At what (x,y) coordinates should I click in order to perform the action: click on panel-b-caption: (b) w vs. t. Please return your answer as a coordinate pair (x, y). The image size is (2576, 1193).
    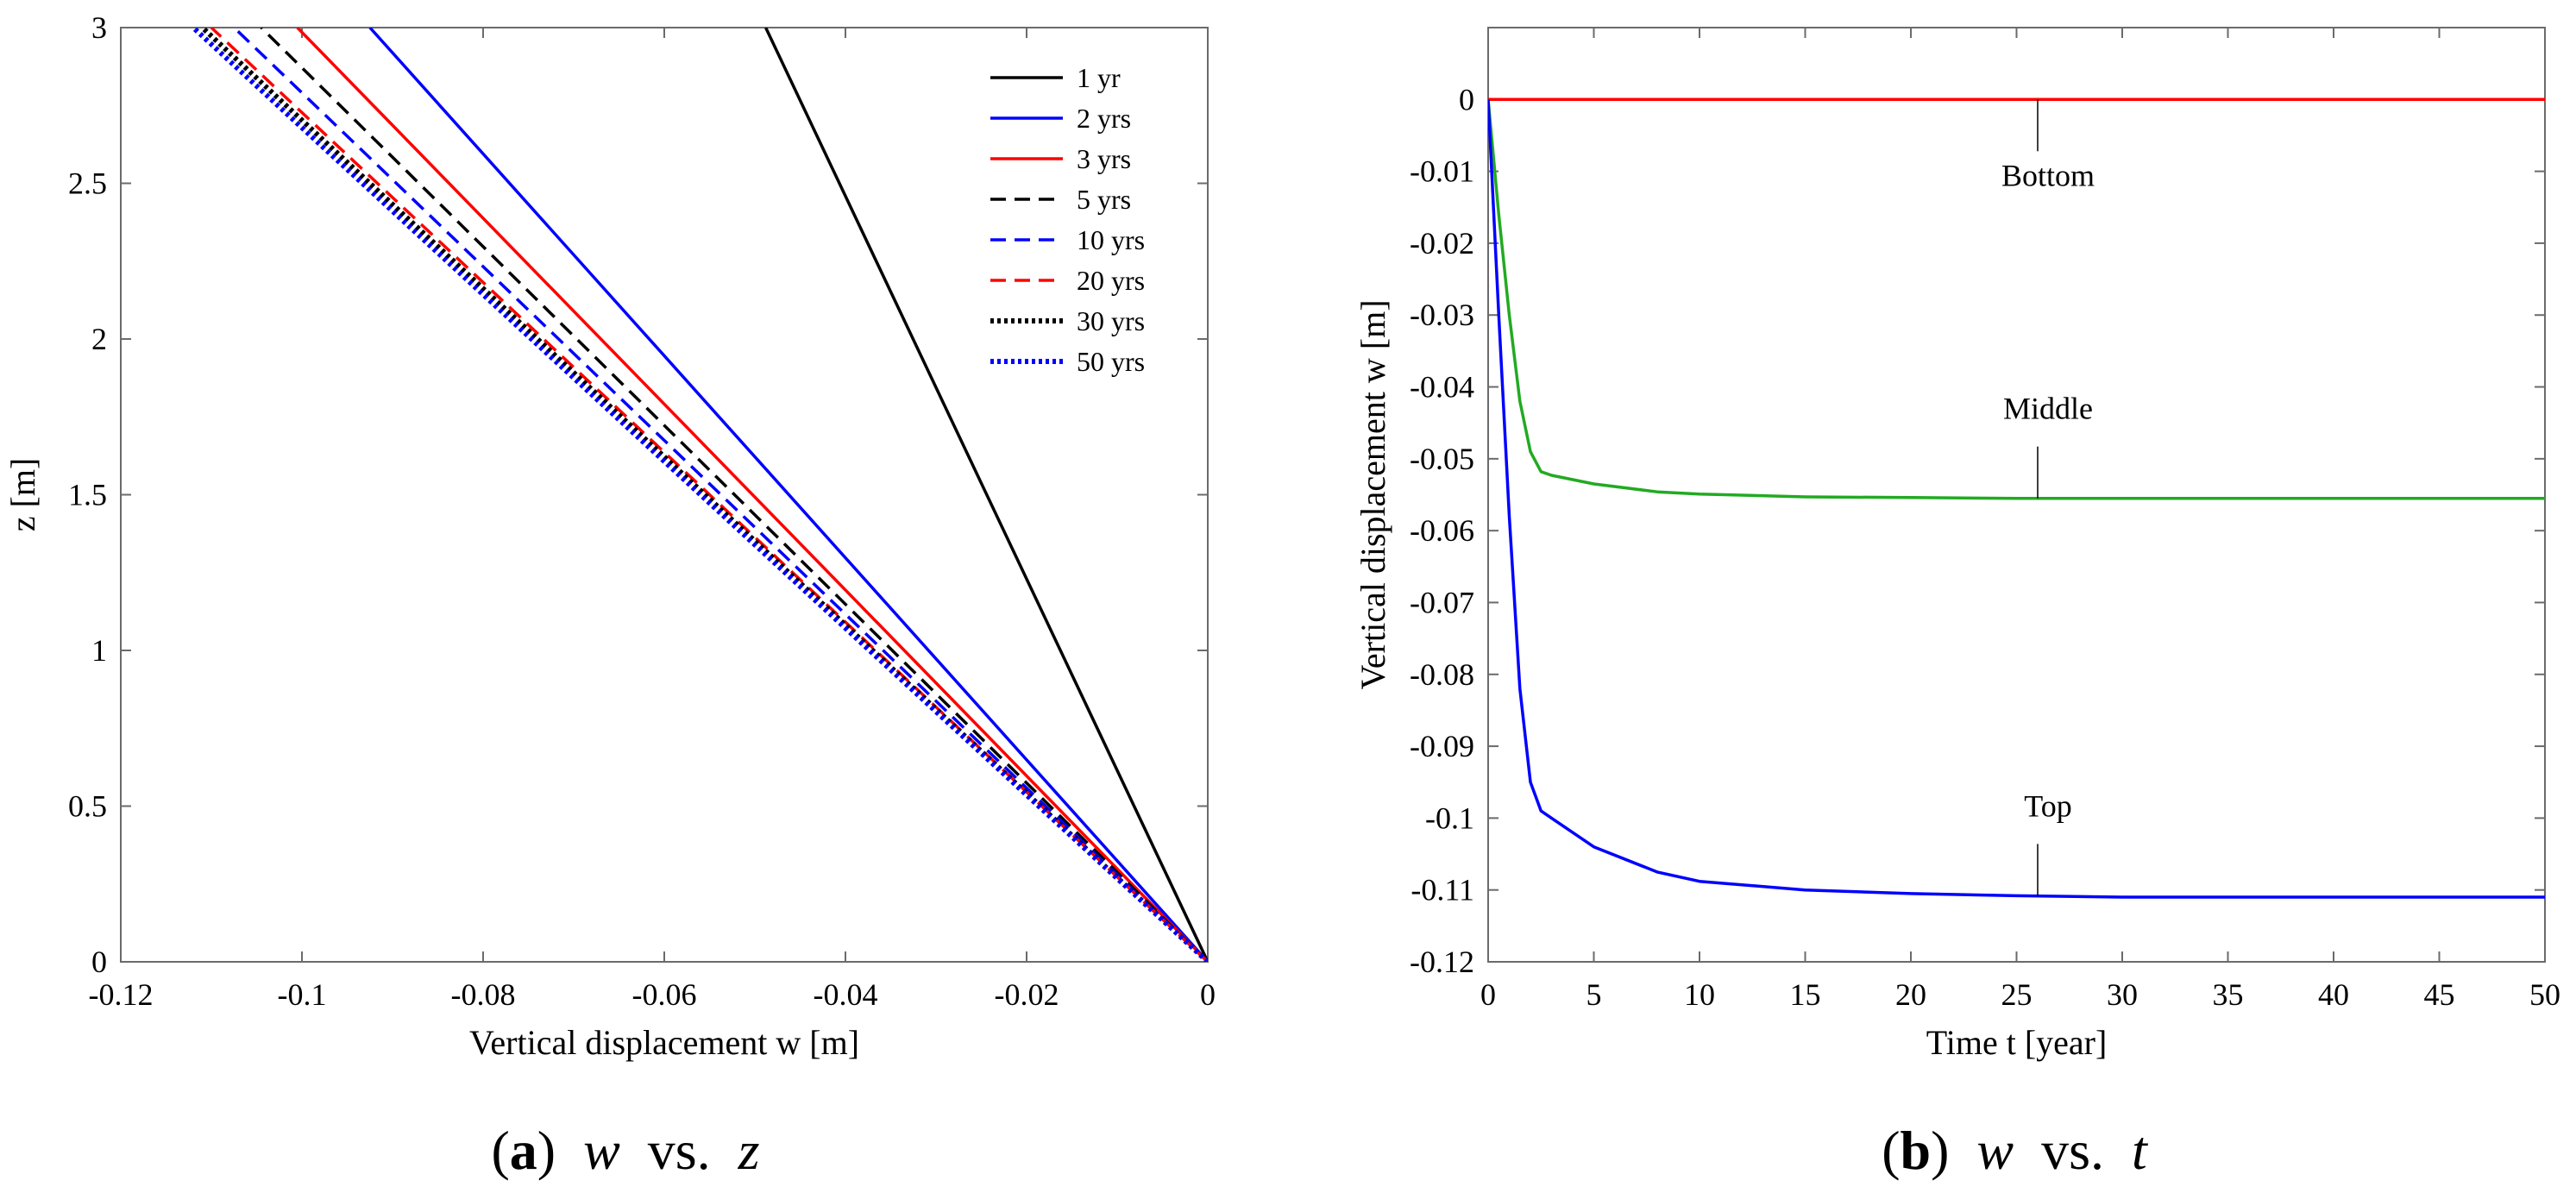
    Looking at the image, I should click on (2015, 1150).